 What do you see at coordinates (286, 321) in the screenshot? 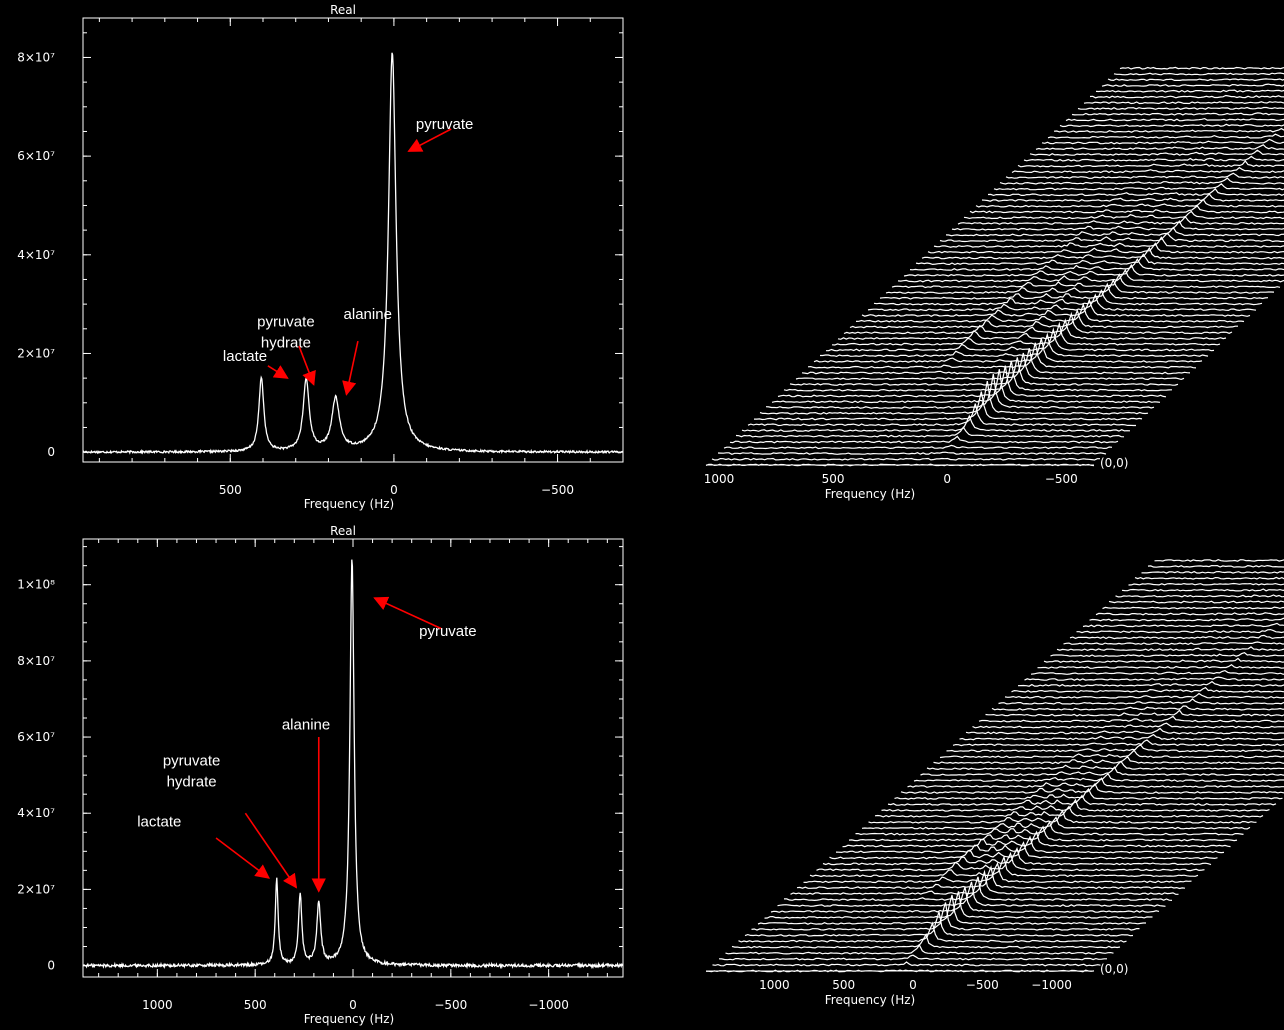
I see `peak-label: pyruvate` at bounding box center [286, 321].